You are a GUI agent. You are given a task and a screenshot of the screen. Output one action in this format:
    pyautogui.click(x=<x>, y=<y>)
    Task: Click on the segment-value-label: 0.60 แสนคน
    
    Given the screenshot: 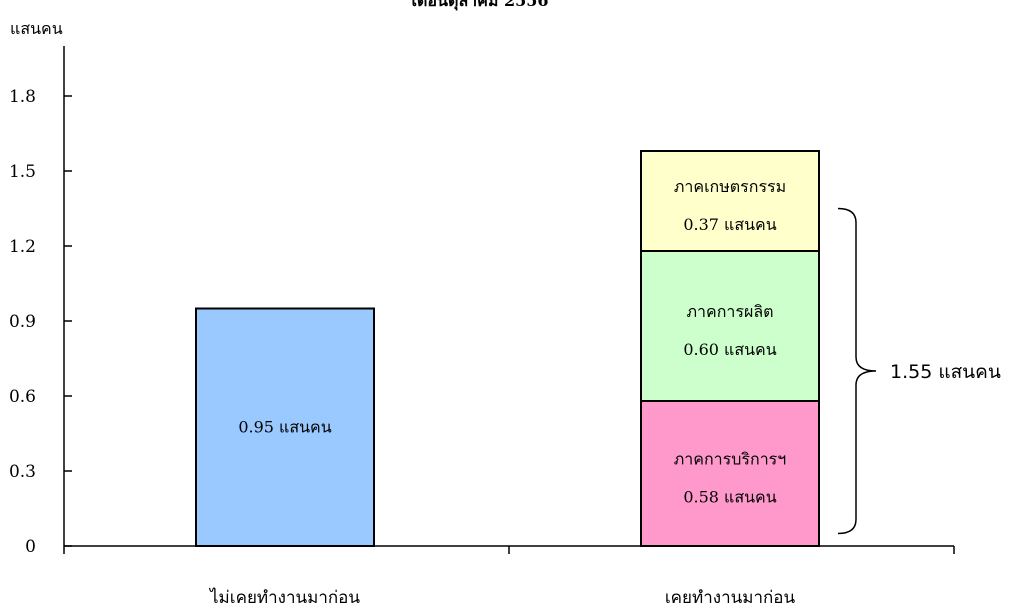 What is the action you would take?
    pyautogui.click(x=729, y=349)
    